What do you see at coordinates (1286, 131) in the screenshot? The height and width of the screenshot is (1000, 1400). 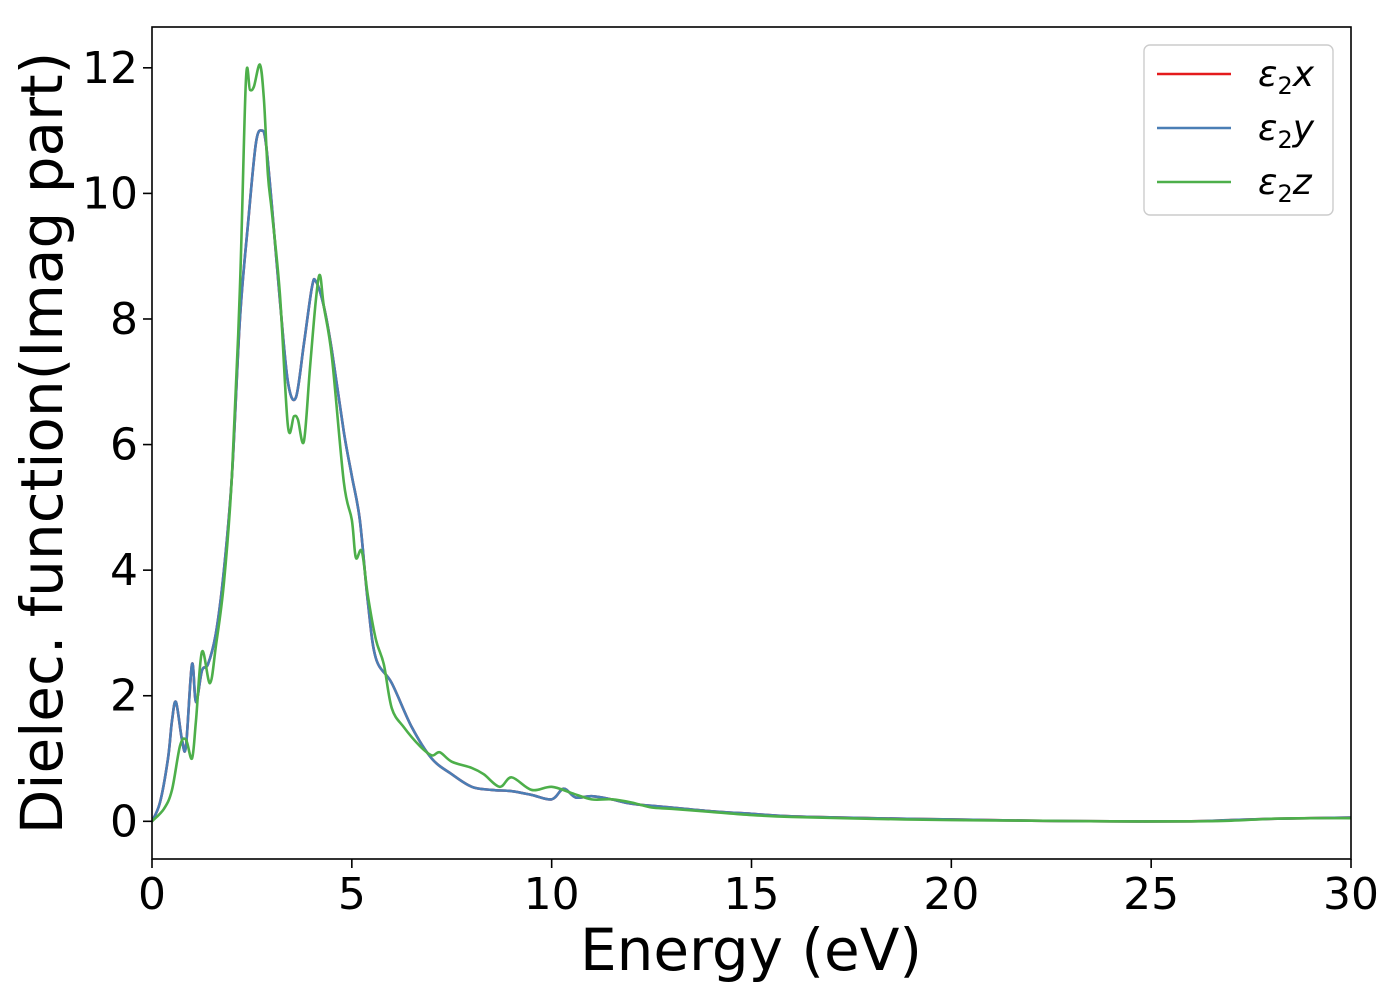 I see `legend-label-y: ε2y` at bounding box center [1286, 131].